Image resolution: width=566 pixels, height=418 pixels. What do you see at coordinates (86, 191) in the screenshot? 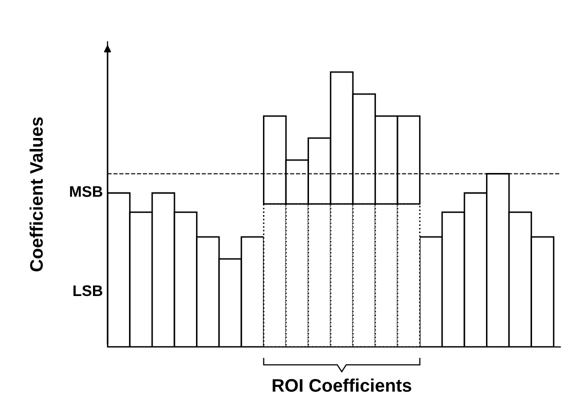
I see `text: MSB` at bounding box center [86, 191].